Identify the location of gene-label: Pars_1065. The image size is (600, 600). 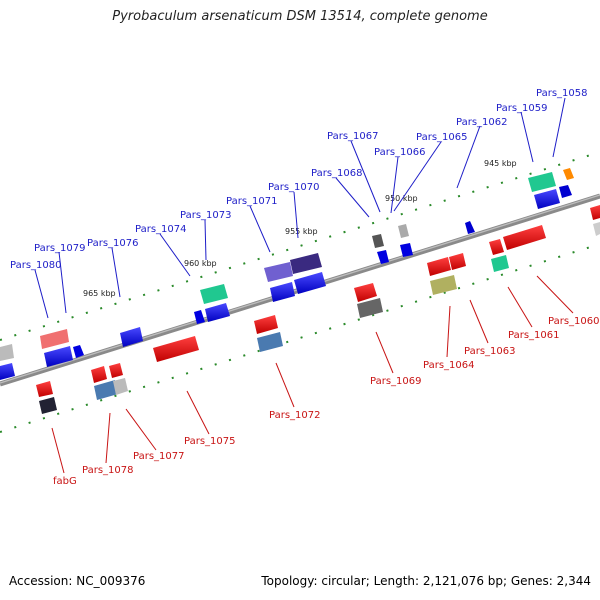
(441, 137).